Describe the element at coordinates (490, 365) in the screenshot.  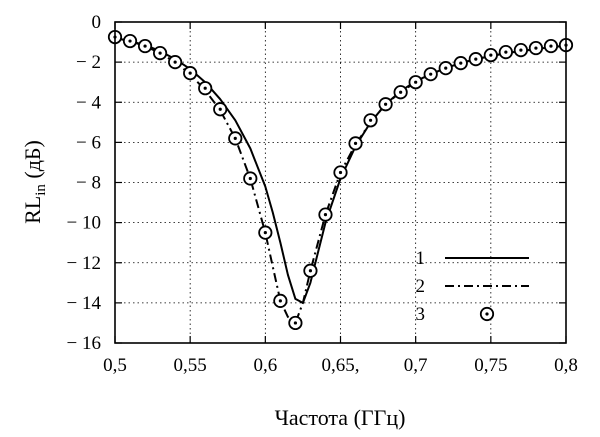
I see `x-tick-label: 0,75` at that location.